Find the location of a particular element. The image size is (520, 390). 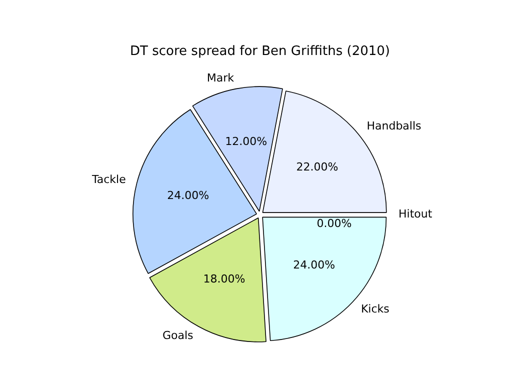

chart-title: DT score spread for Ben Griffiths (2010) is located at coordinates (260, 52).